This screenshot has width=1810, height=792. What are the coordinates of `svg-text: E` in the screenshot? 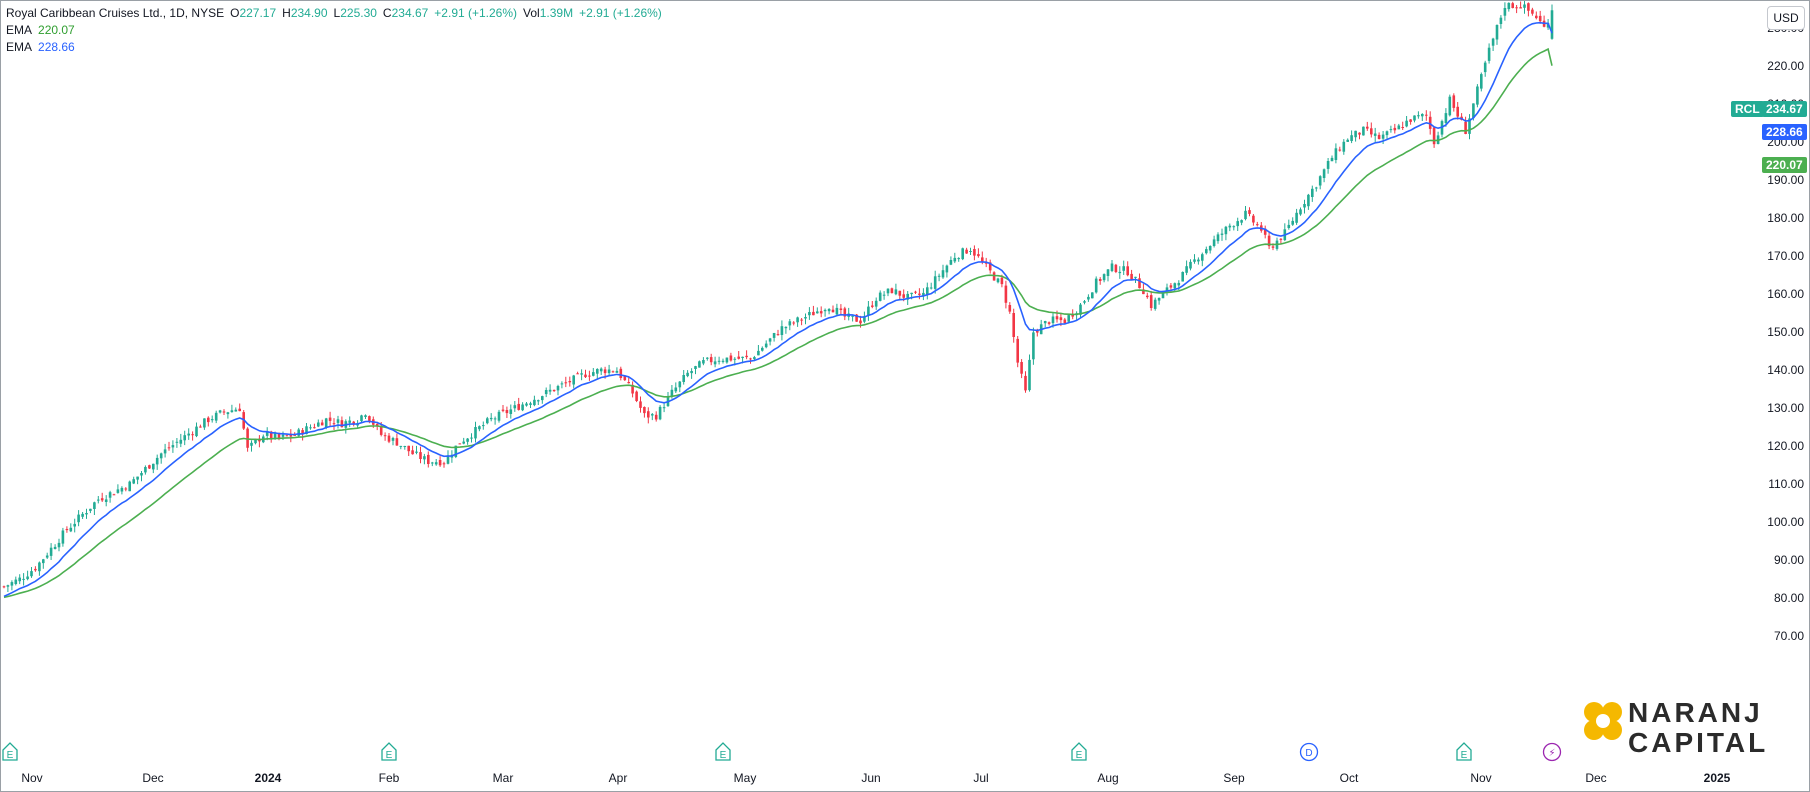 It's located at (1079, 755).